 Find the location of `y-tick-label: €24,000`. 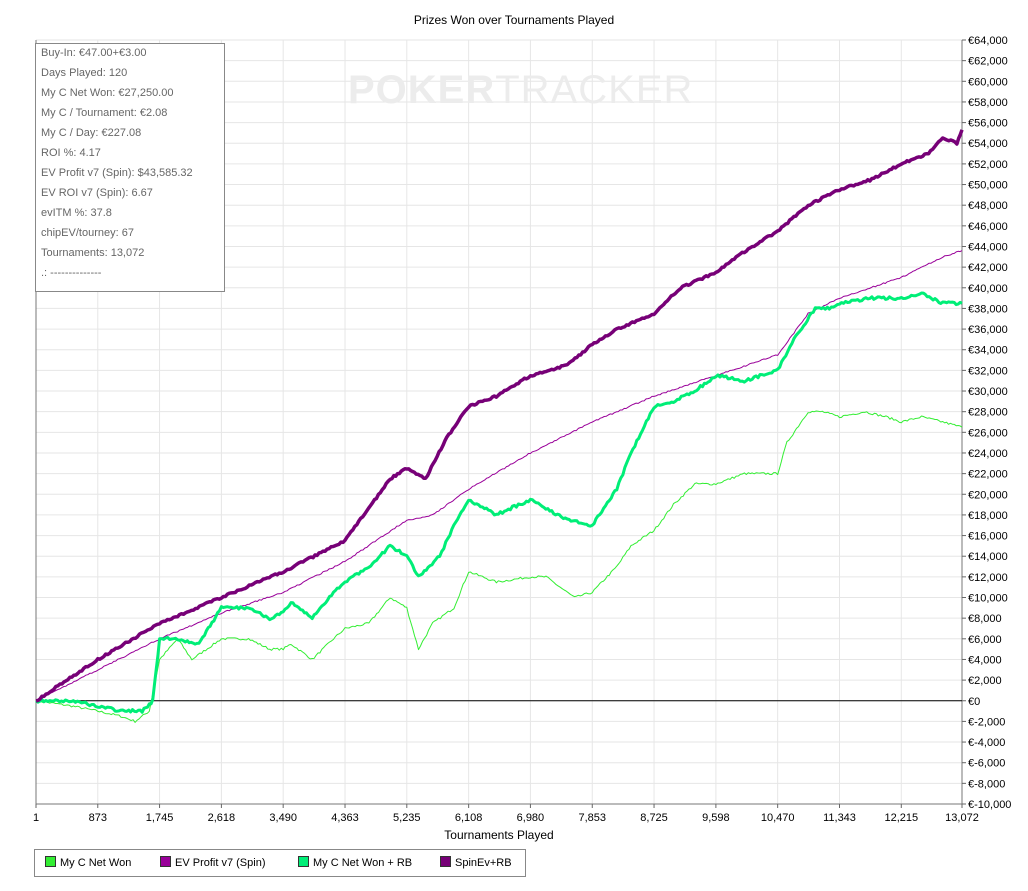

y-tick-label: €24,000 is located at coordinates (988, 454).